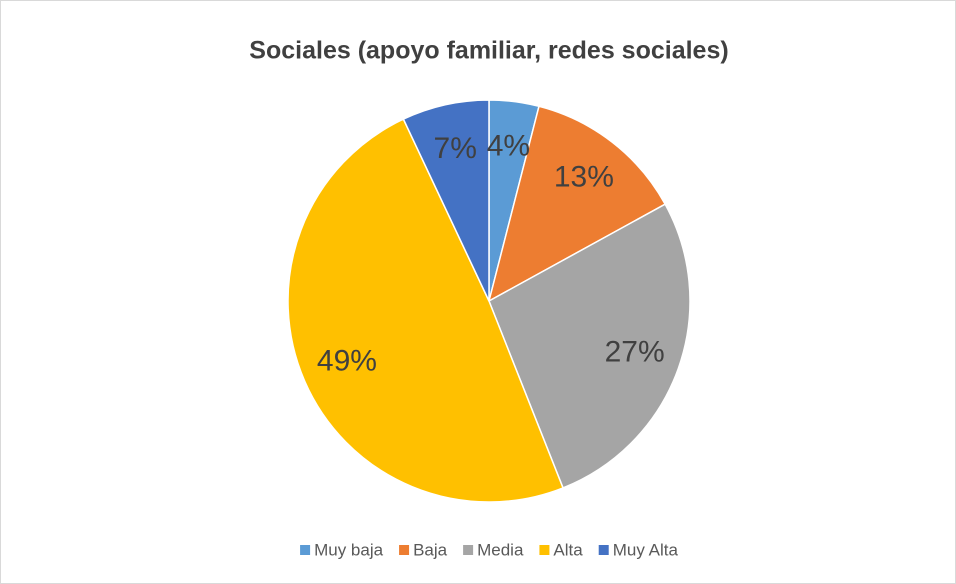 This screenshot has height=584, width=956. Describe the element at coordinates (500, 549) in the screenshot. I see `legend-label: Media` at that location.